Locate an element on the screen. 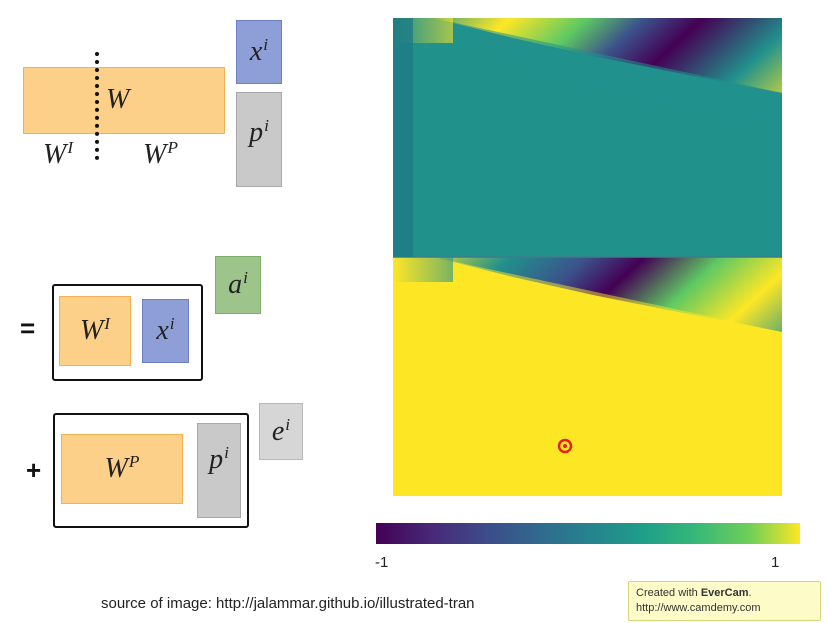  w-p-block: WP is located at coordinates (122, 469).